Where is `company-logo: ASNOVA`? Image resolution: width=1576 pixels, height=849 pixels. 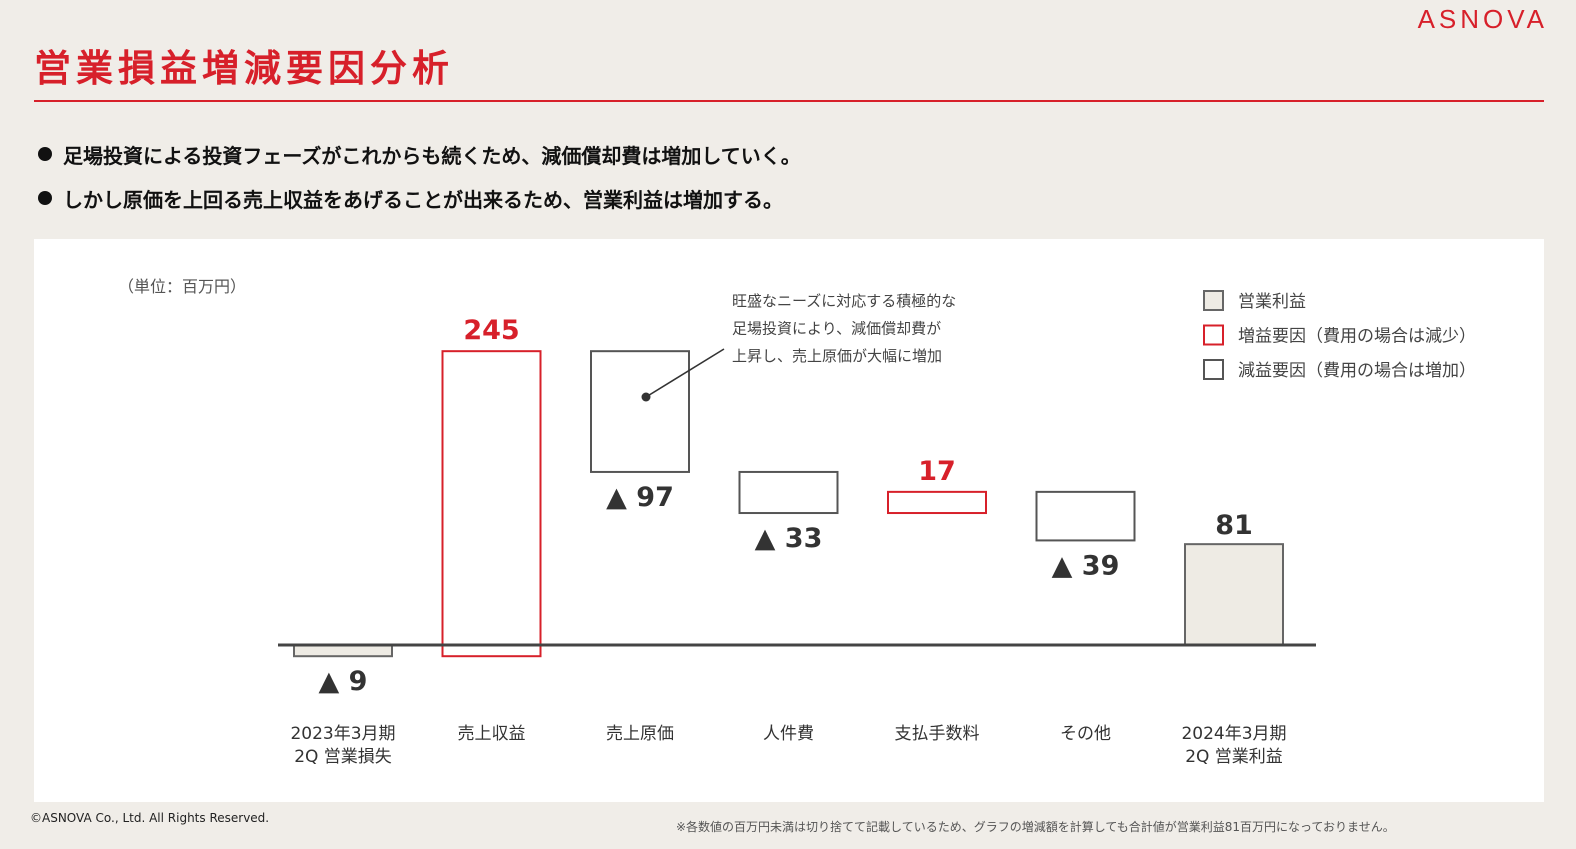
company-logo: ASNOVA is located at coordinates (1482, 19).